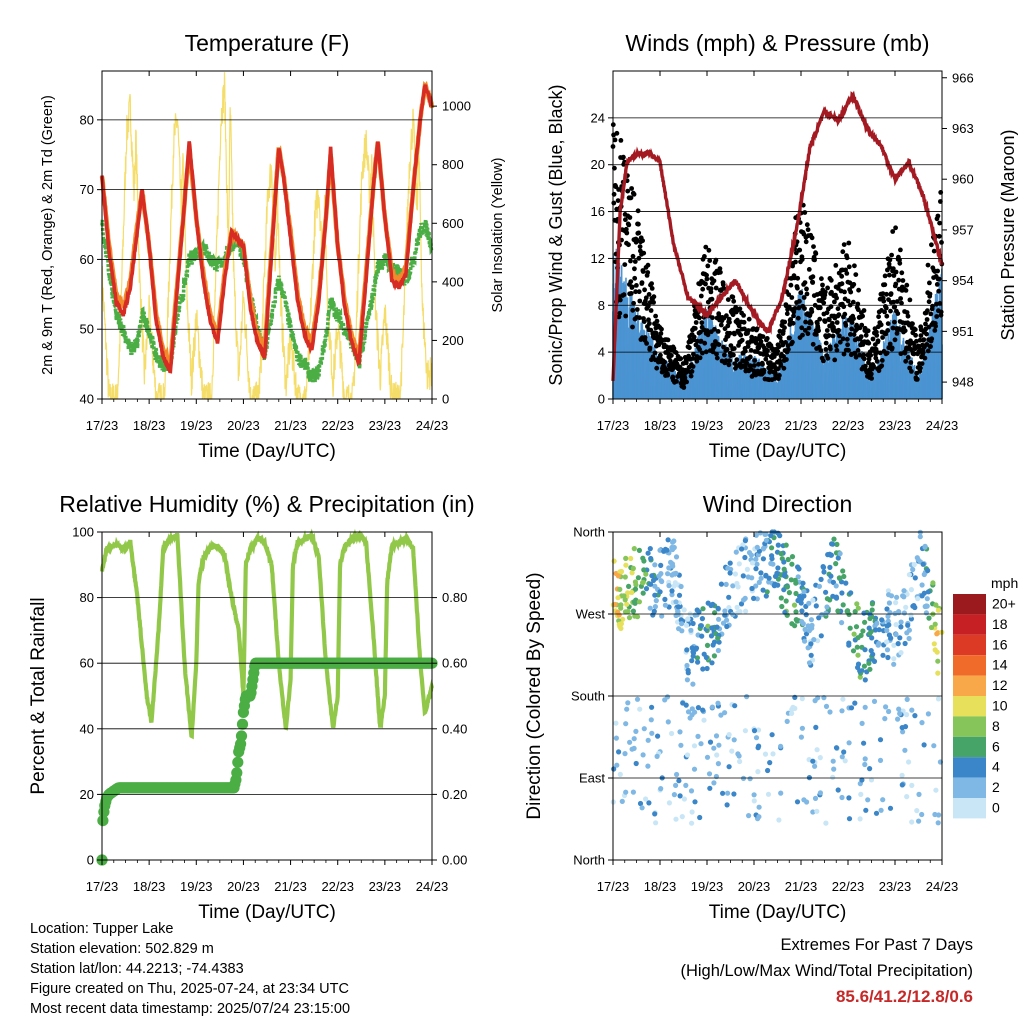  Describe the element at coordinates (778, 504) in the screenshot. I see `chart-title: Wind Direction` at that location.